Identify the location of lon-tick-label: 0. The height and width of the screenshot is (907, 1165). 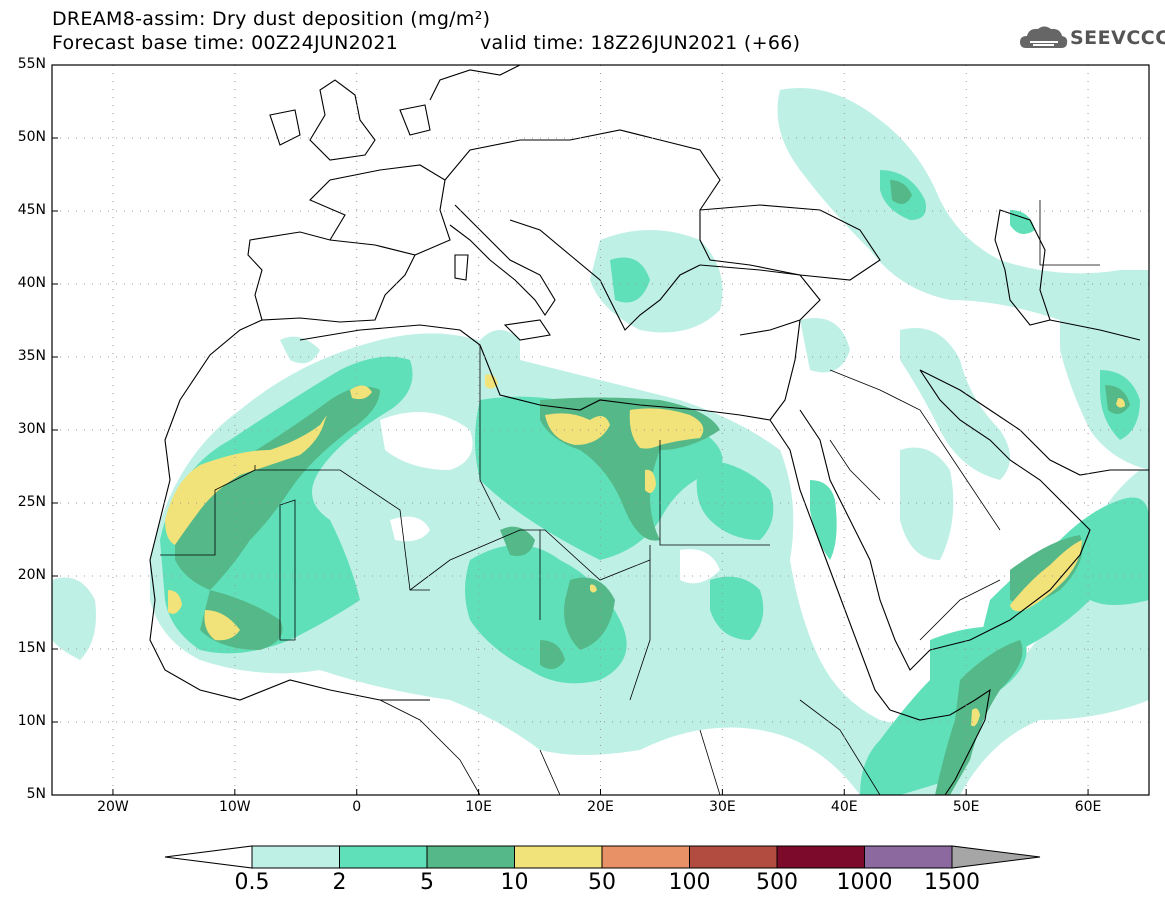
(357, 807).